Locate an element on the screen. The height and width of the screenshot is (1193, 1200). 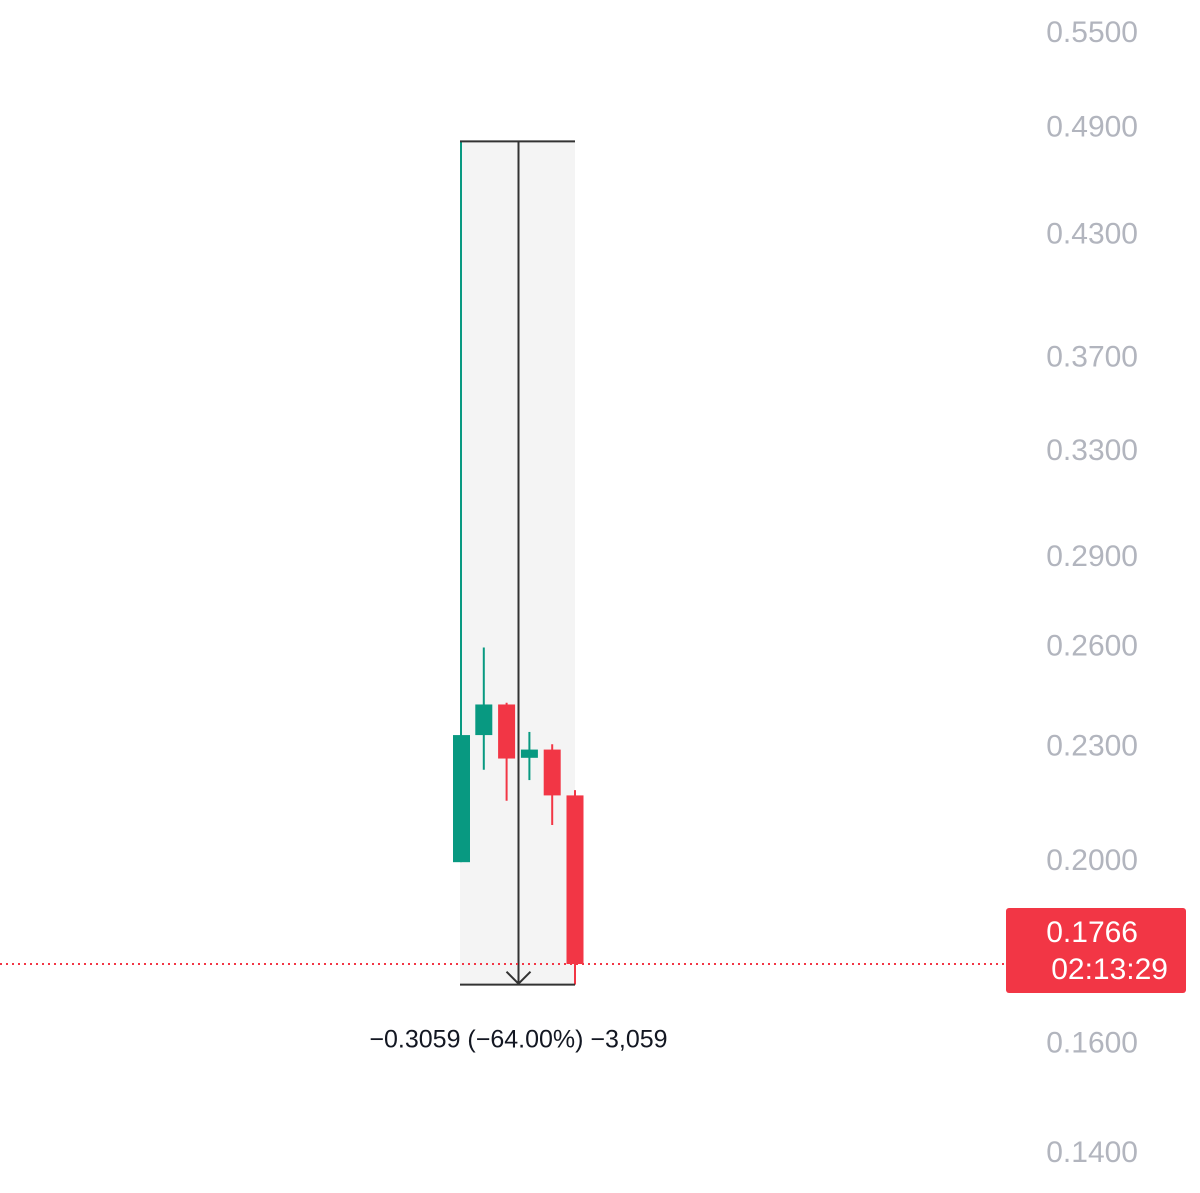
y-tick-label: 0.1400 is located at coordinates (1092, 1152).